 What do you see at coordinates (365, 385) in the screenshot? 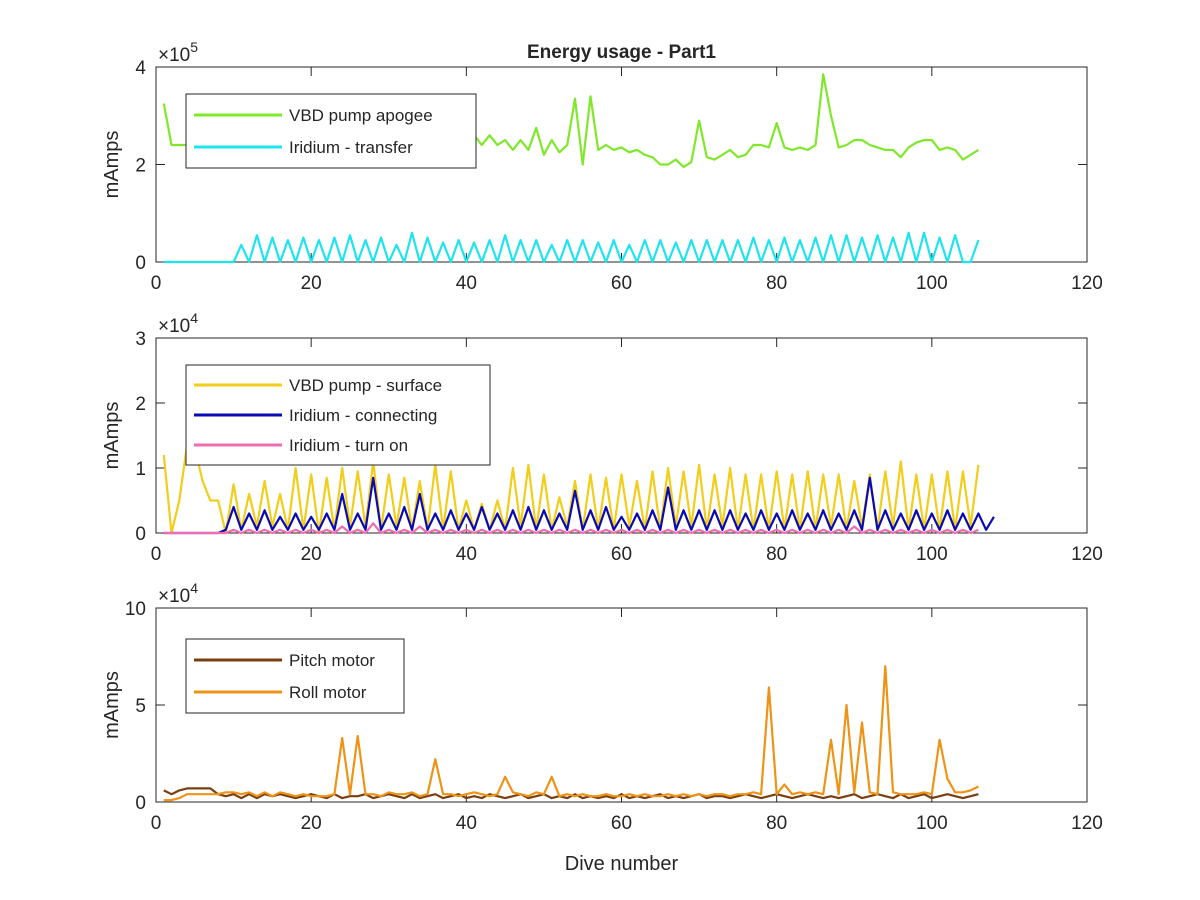
I see `legend-label: VBD pump - surface` at bounding box center [365, 385].